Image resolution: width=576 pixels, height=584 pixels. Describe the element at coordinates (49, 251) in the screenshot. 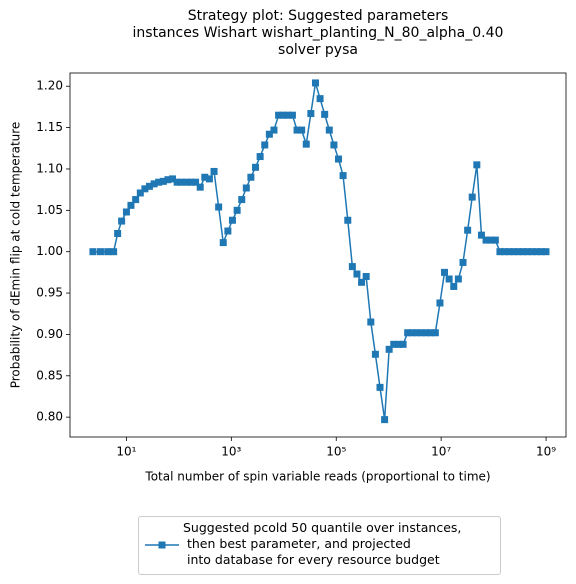

I see `y-tick-label: 1.00` at that location.